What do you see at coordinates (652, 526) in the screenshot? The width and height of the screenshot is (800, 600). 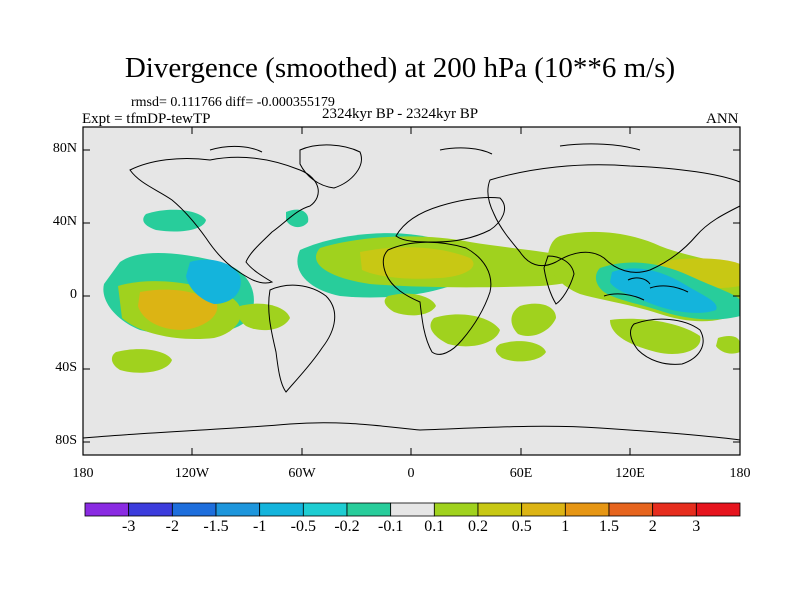 I see `colorbar-label-12: 2` at bounding box center [652, 526].